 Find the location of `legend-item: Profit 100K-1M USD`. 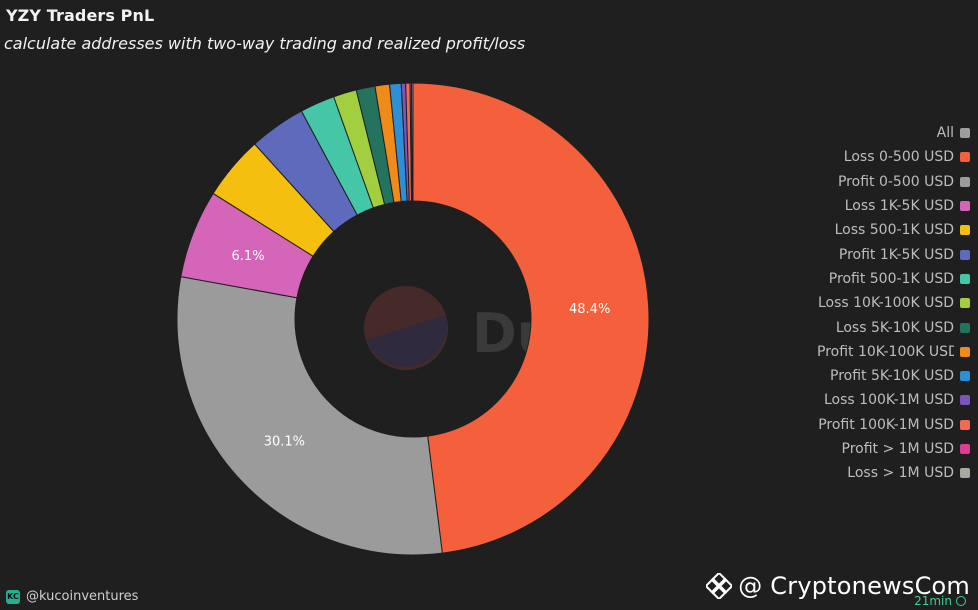

legend-item: Profit 100K-1M USD is located at coordinates (894, 425).